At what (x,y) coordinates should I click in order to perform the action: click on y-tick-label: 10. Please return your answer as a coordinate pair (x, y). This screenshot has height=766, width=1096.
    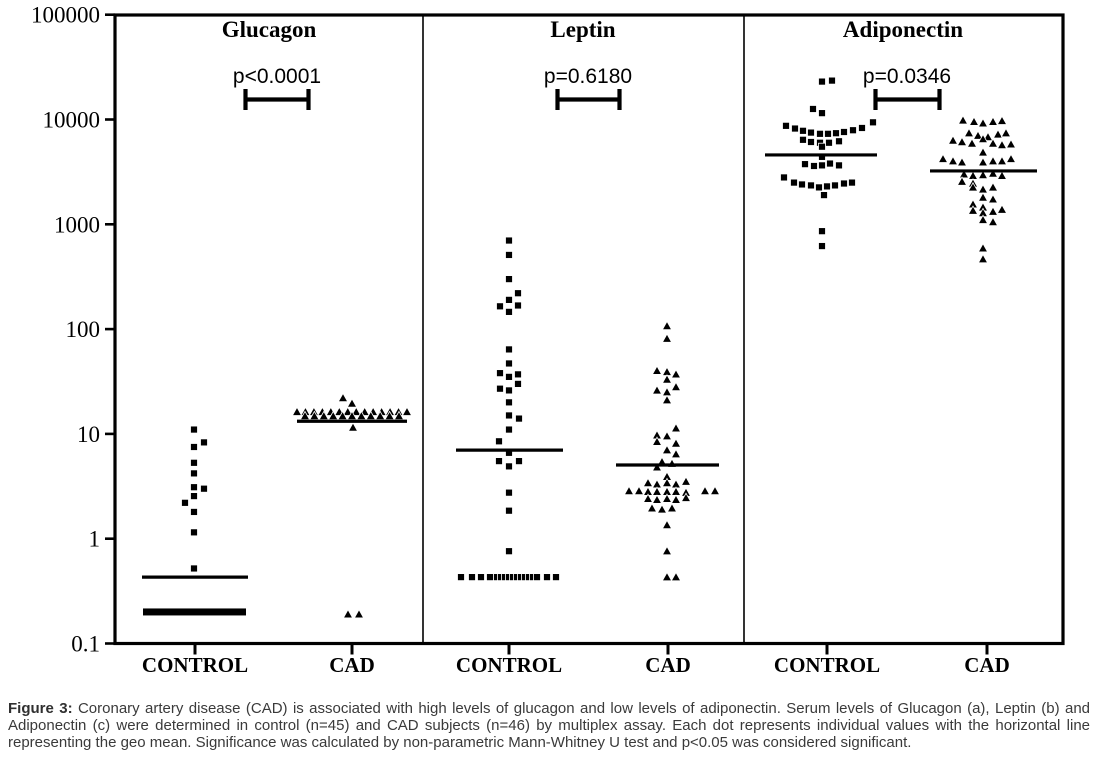
    Looking at the image, I should click on (88, 434).